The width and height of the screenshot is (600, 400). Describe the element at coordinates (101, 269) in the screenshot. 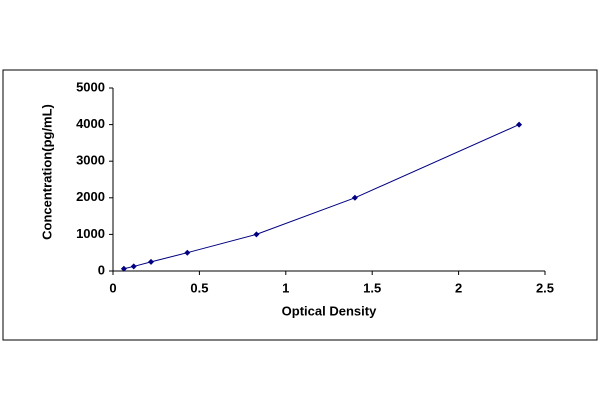

I see `y-tick-label: 0` at that location.